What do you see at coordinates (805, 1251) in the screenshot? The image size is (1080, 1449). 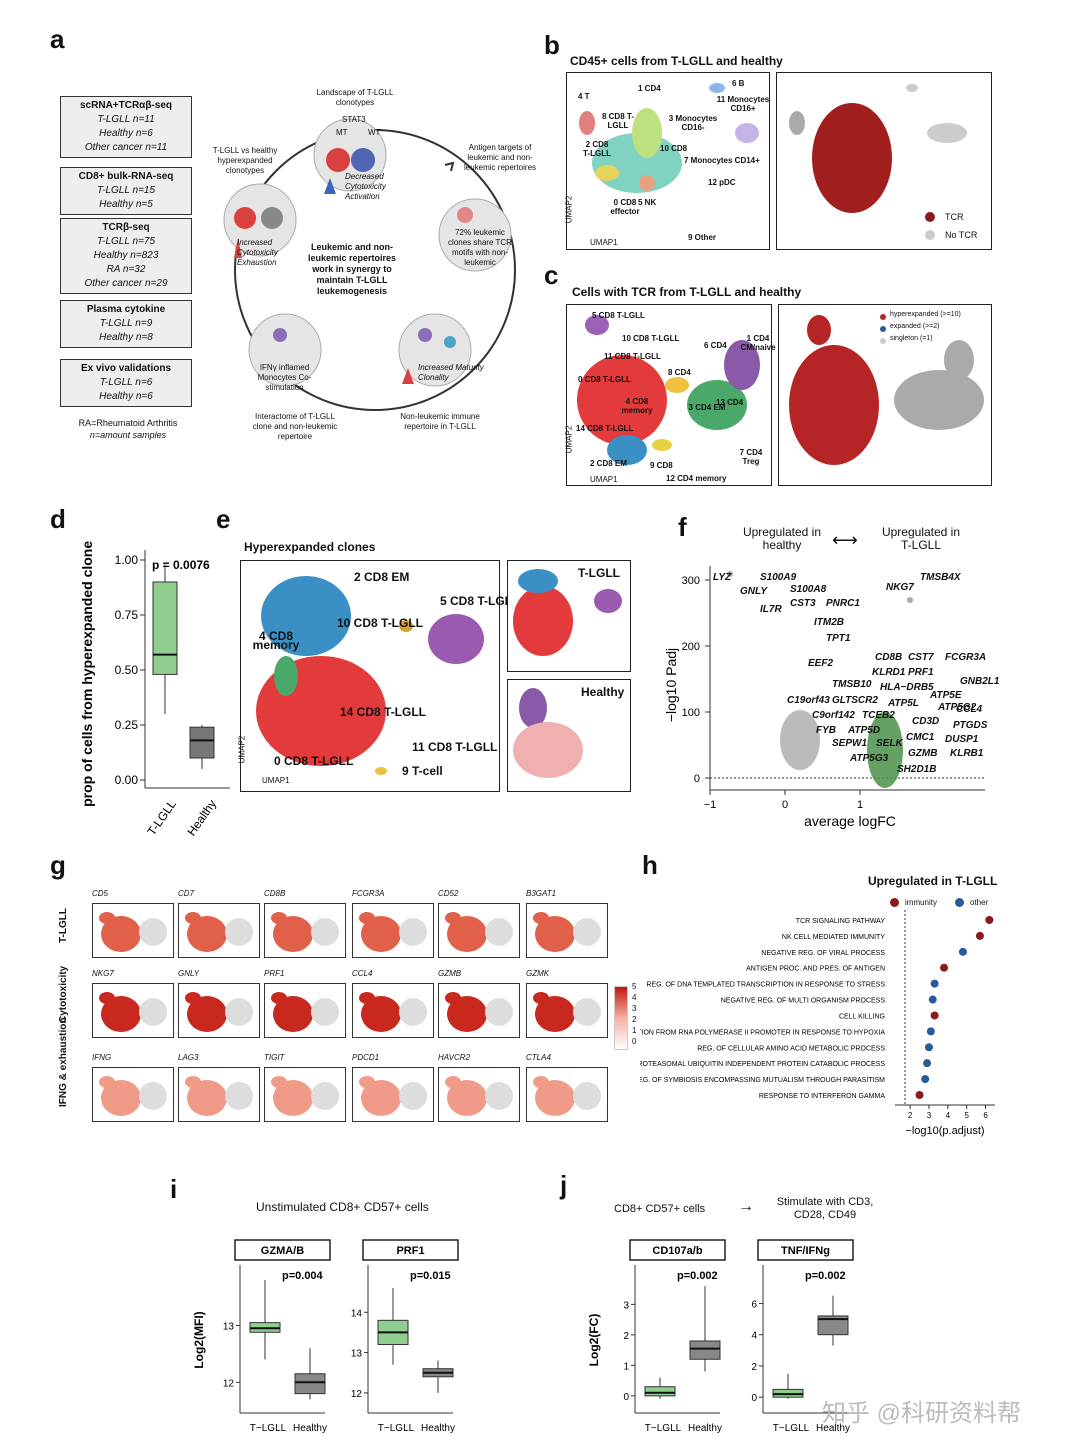 I see `facet-title: TNF/IFNg` at bounding box center [805, 1251].